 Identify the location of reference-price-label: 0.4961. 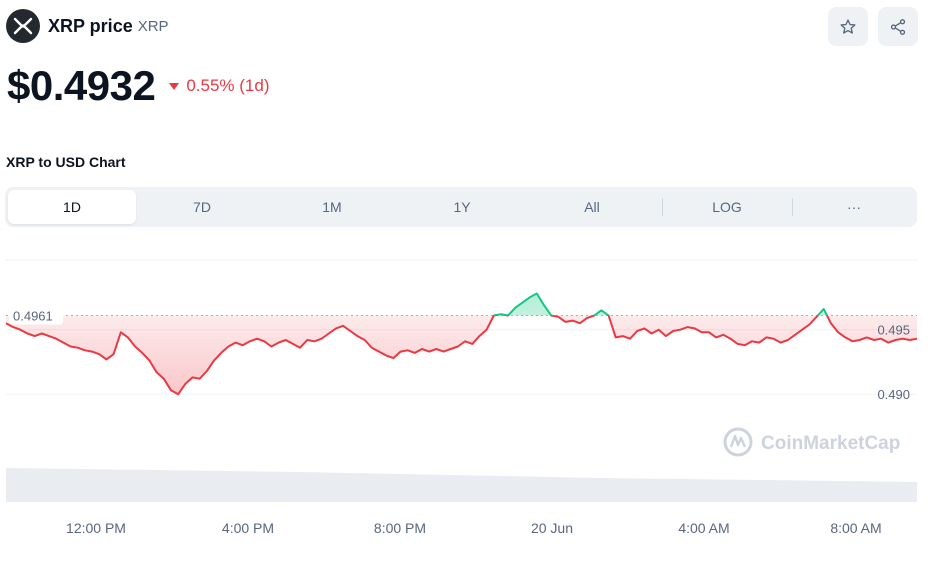
(36, 315).